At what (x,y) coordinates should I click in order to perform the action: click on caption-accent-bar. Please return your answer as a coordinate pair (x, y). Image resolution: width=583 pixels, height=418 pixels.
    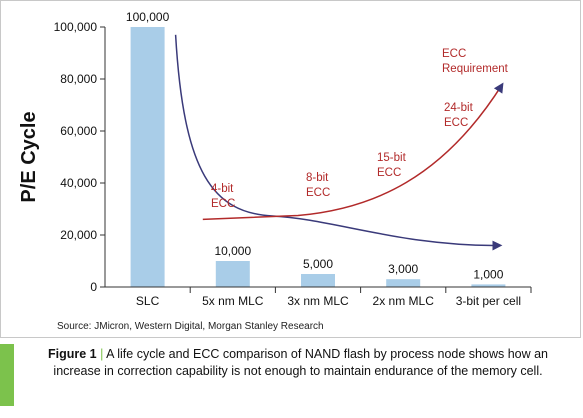
    Looking at the image, I should click on (7, 375).